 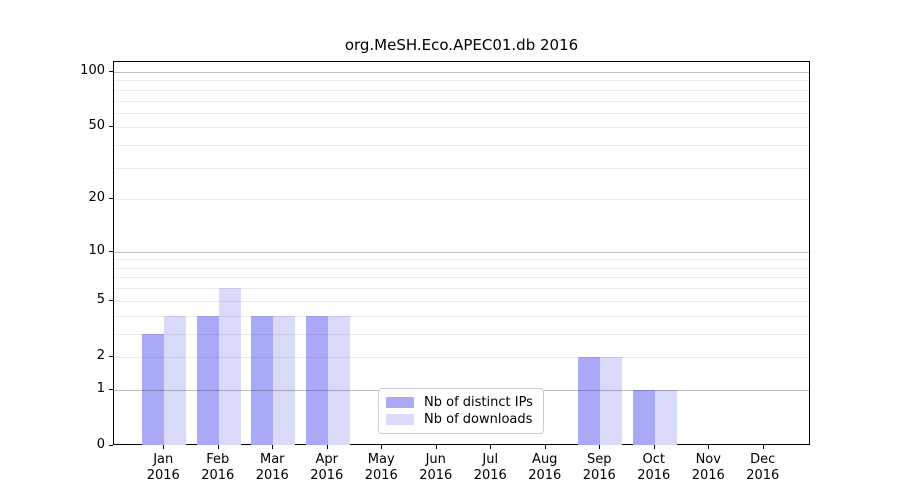 I want to click on x-tick-label: May 2016, so click(x=381, y=467).